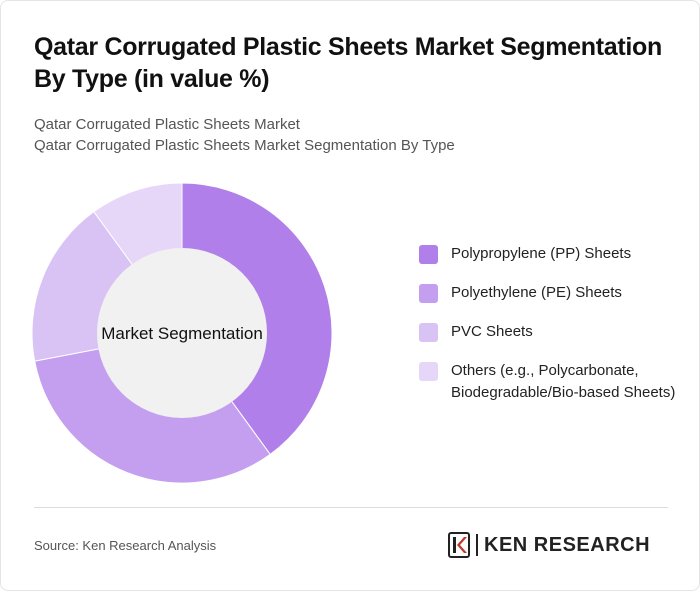 The image size is (700, 591). I want to click on legend-label: Polypropylene (PP) Sheets, so click(541, 253).